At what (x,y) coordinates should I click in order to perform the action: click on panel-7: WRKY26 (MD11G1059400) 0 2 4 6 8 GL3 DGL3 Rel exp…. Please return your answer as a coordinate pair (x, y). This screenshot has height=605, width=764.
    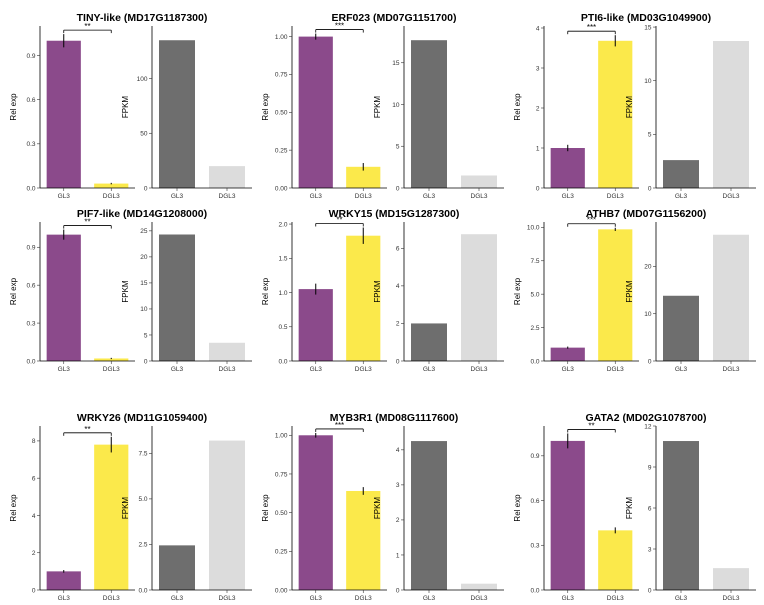
    Looking at the image, I should click on (130, 507).